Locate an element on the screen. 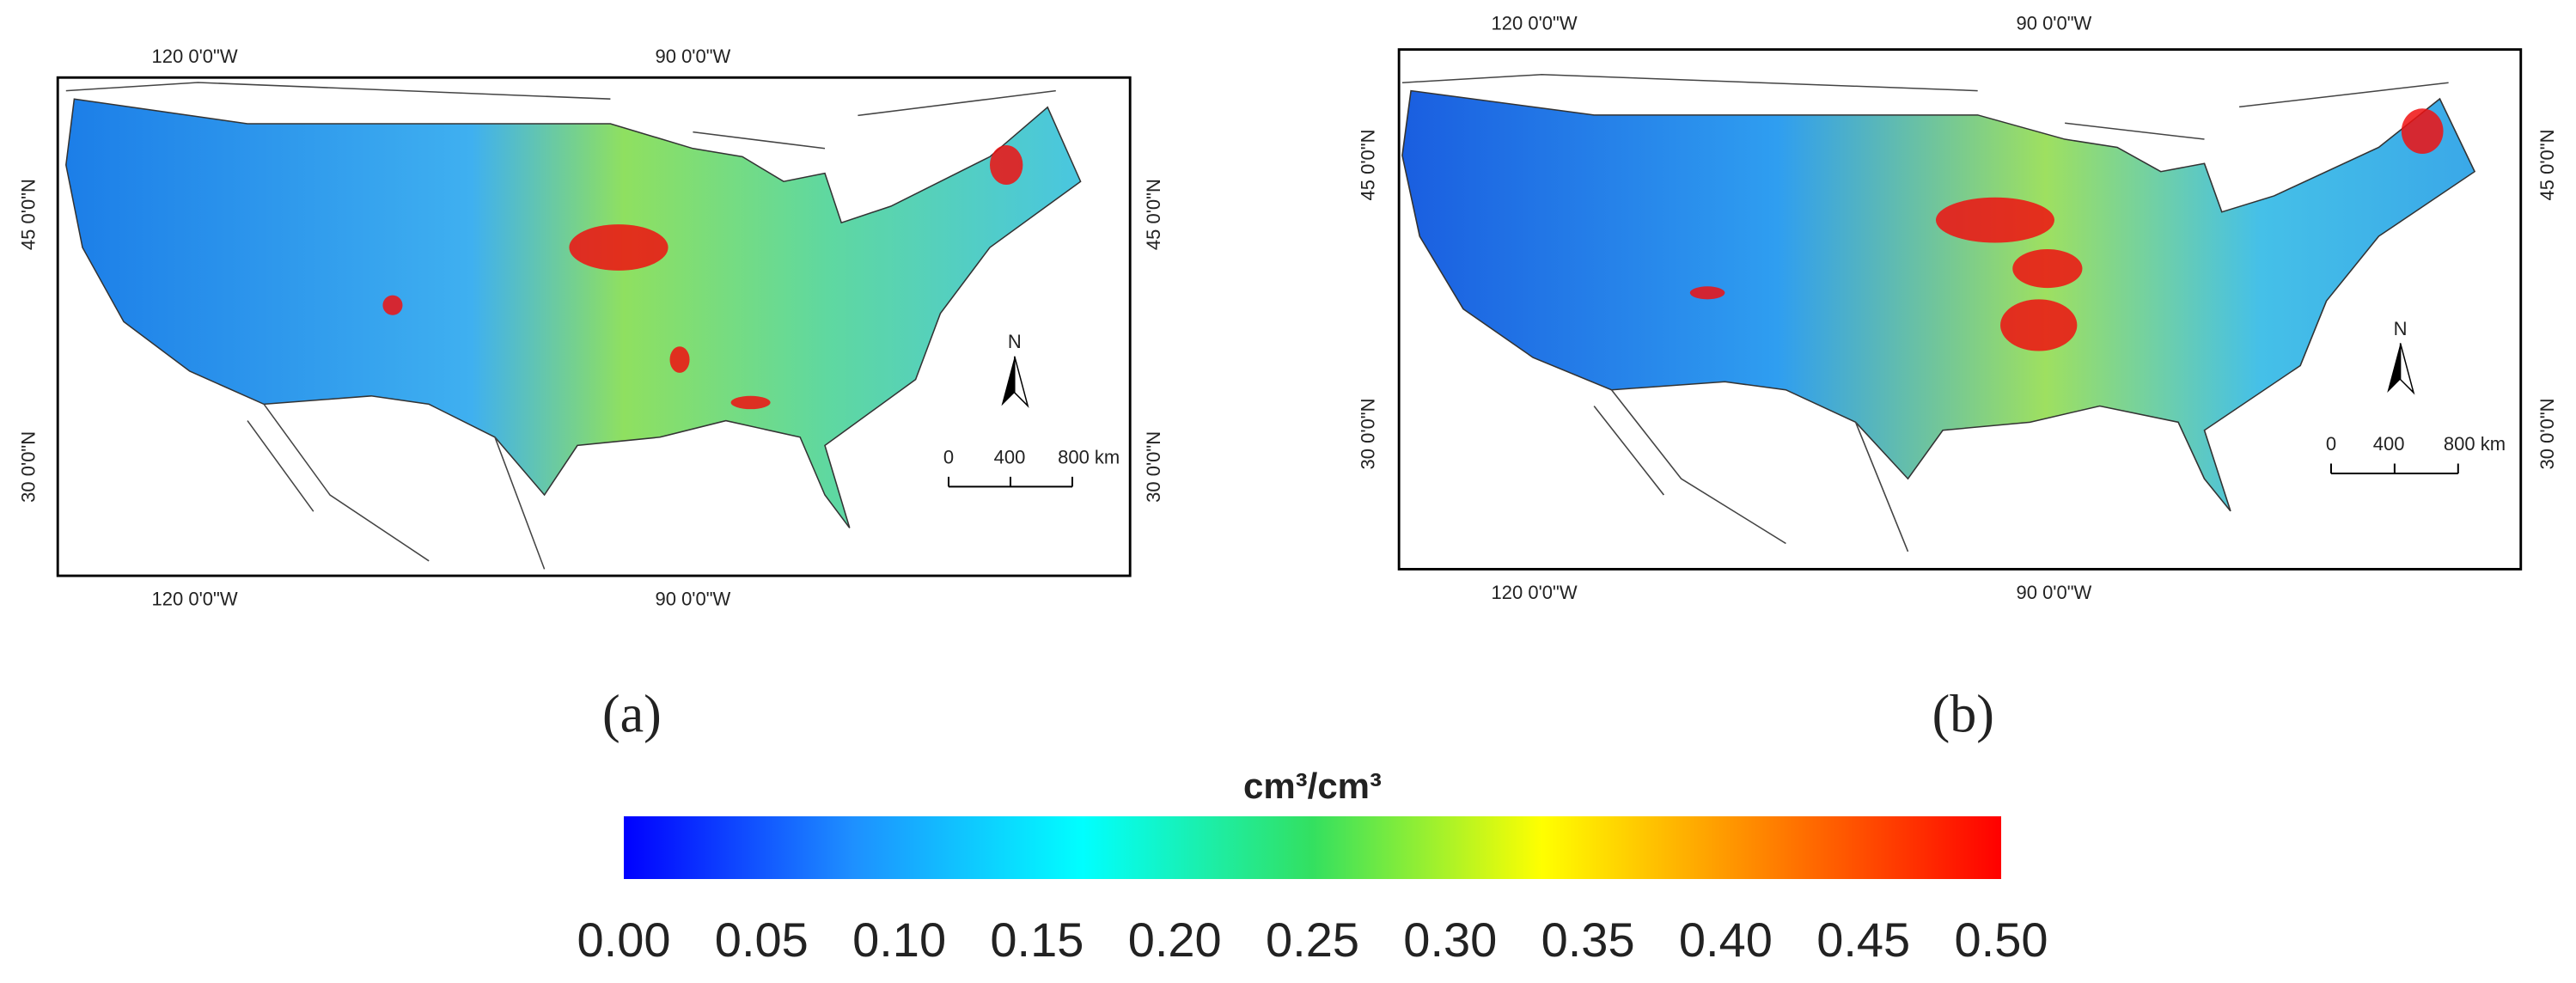 This screenshot has width=2576, height=983. colorbar-tick-label: 0.20 is located at coordinates (1175, 940).